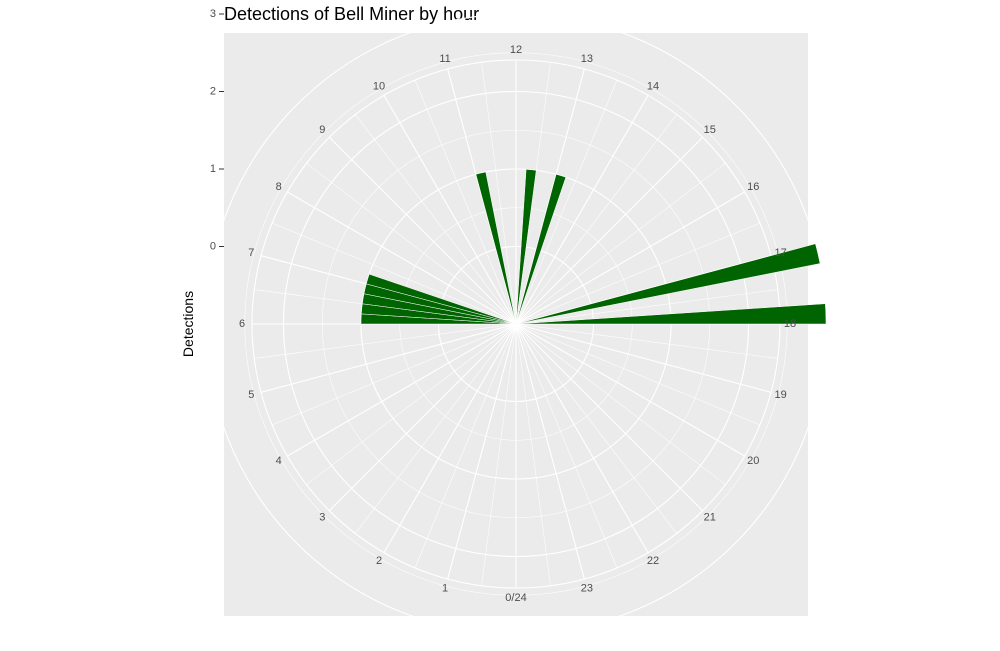 The width and height of the screenshot is (1000, 651). I want to click on hour-label: 1, so click(445, 589).